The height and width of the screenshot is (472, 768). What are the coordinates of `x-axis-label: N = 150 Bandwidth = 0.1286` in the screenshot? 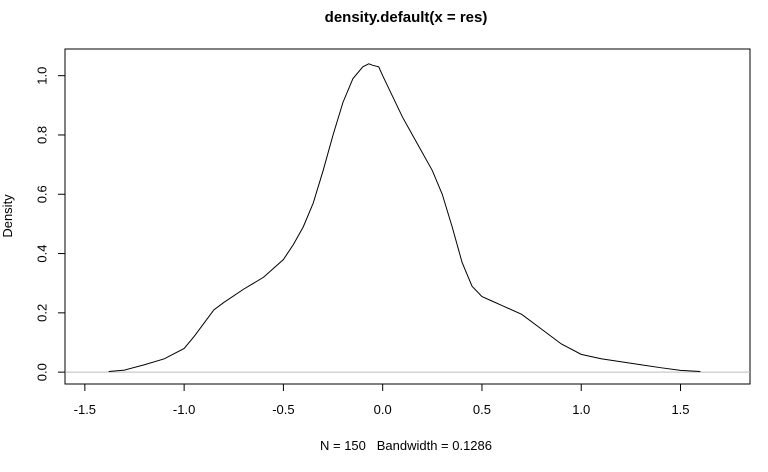 It's located at (406, 445).